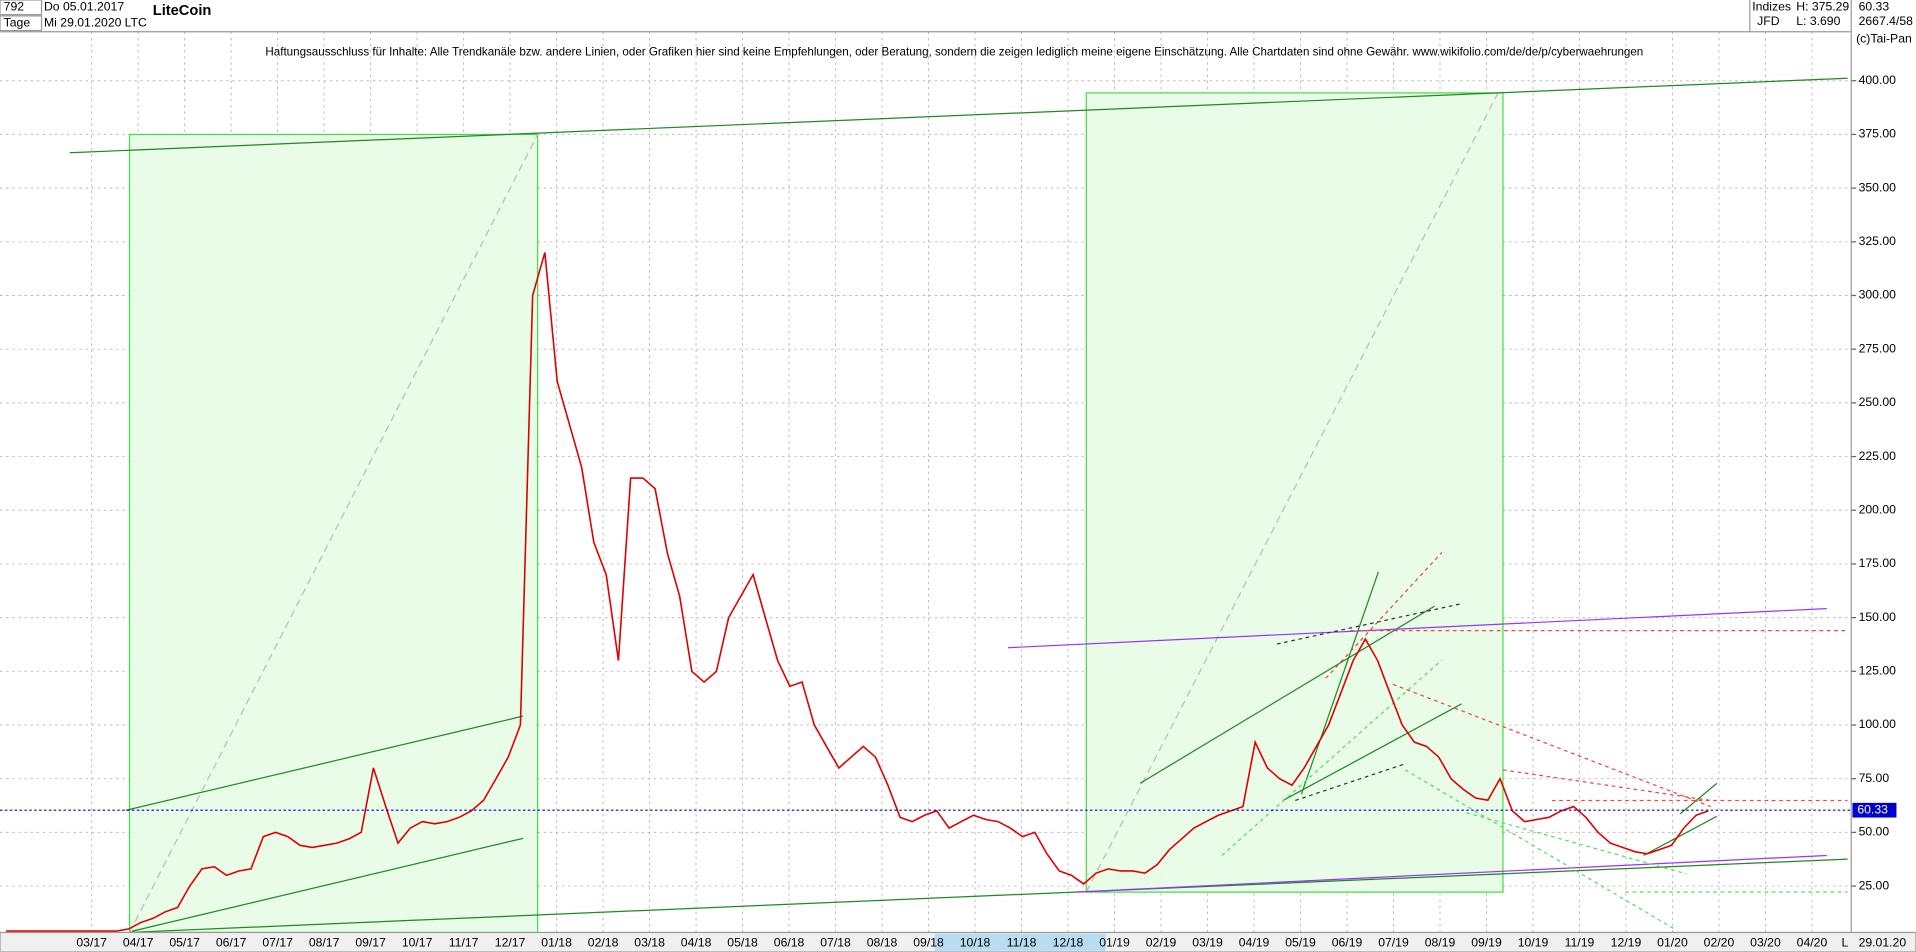 Image resolution: width=1916 pixels, height=952 pixels. I want to click on x-tick-label: 11/18, so click(1022, 943).